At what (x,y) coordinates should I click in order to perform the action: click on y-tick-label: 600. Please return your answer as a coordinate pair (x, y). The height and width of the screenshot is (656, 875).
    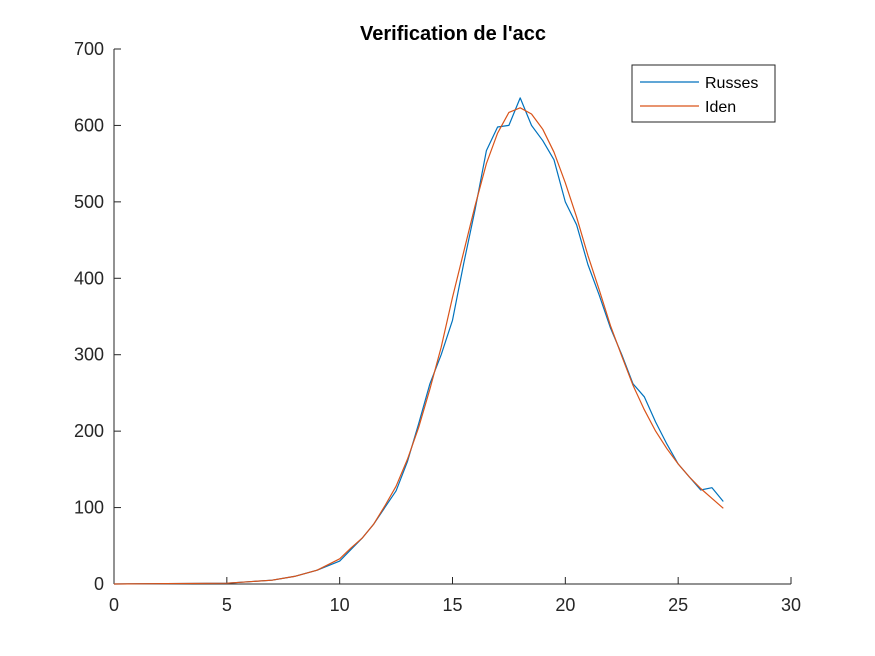
    Looking at the image, I should click on (89, 125).